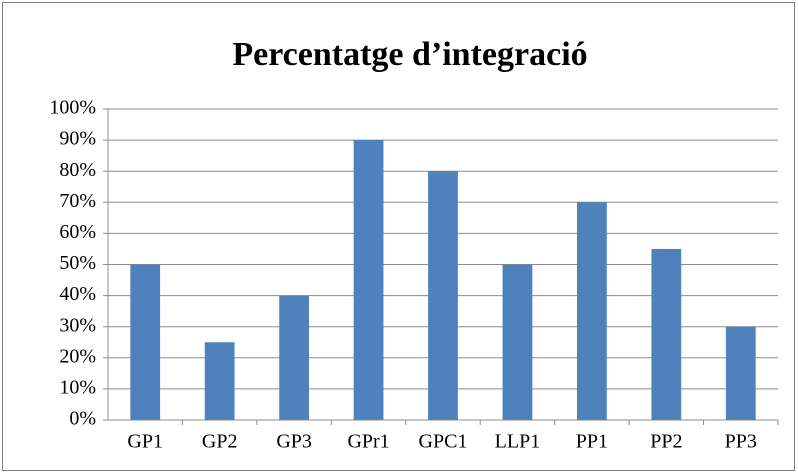 The height and width of the screenshot is (474, 798). I want to click on y-tick-label: 50%, so click(77, 263).